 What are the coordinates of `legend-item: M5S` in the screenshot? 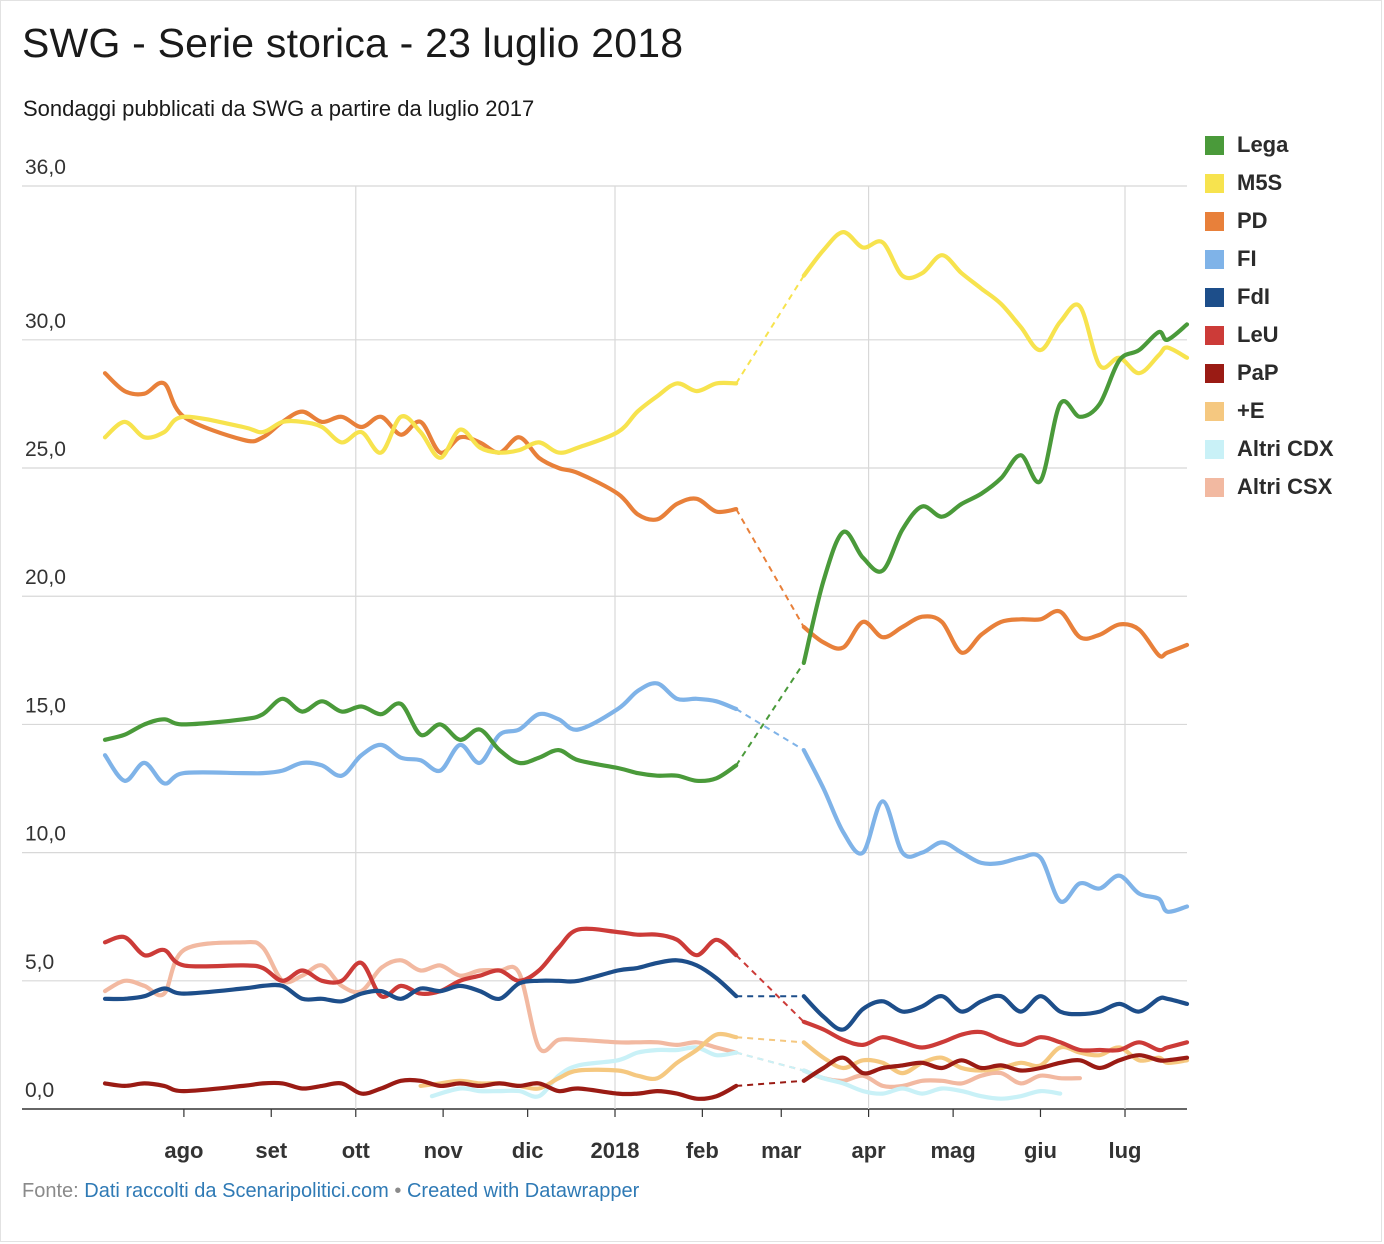 It's located at (1269, 183).